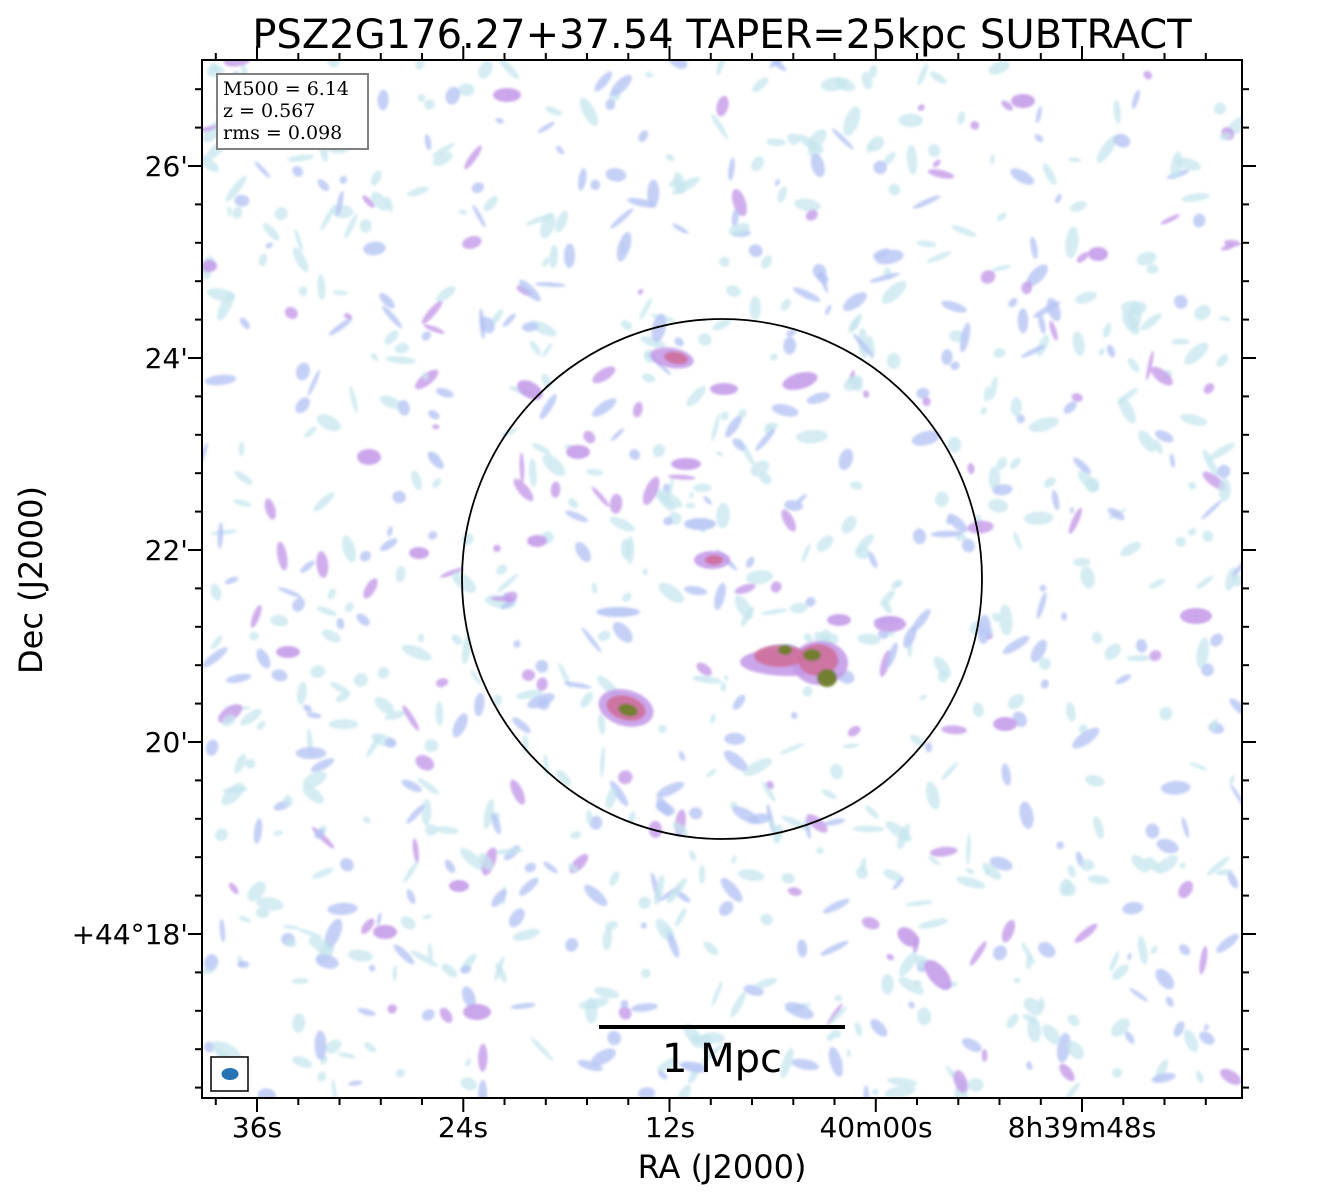 The image size is (1321, 1200). I want to click on x-tick-label: 36s, so click(257, 1127).